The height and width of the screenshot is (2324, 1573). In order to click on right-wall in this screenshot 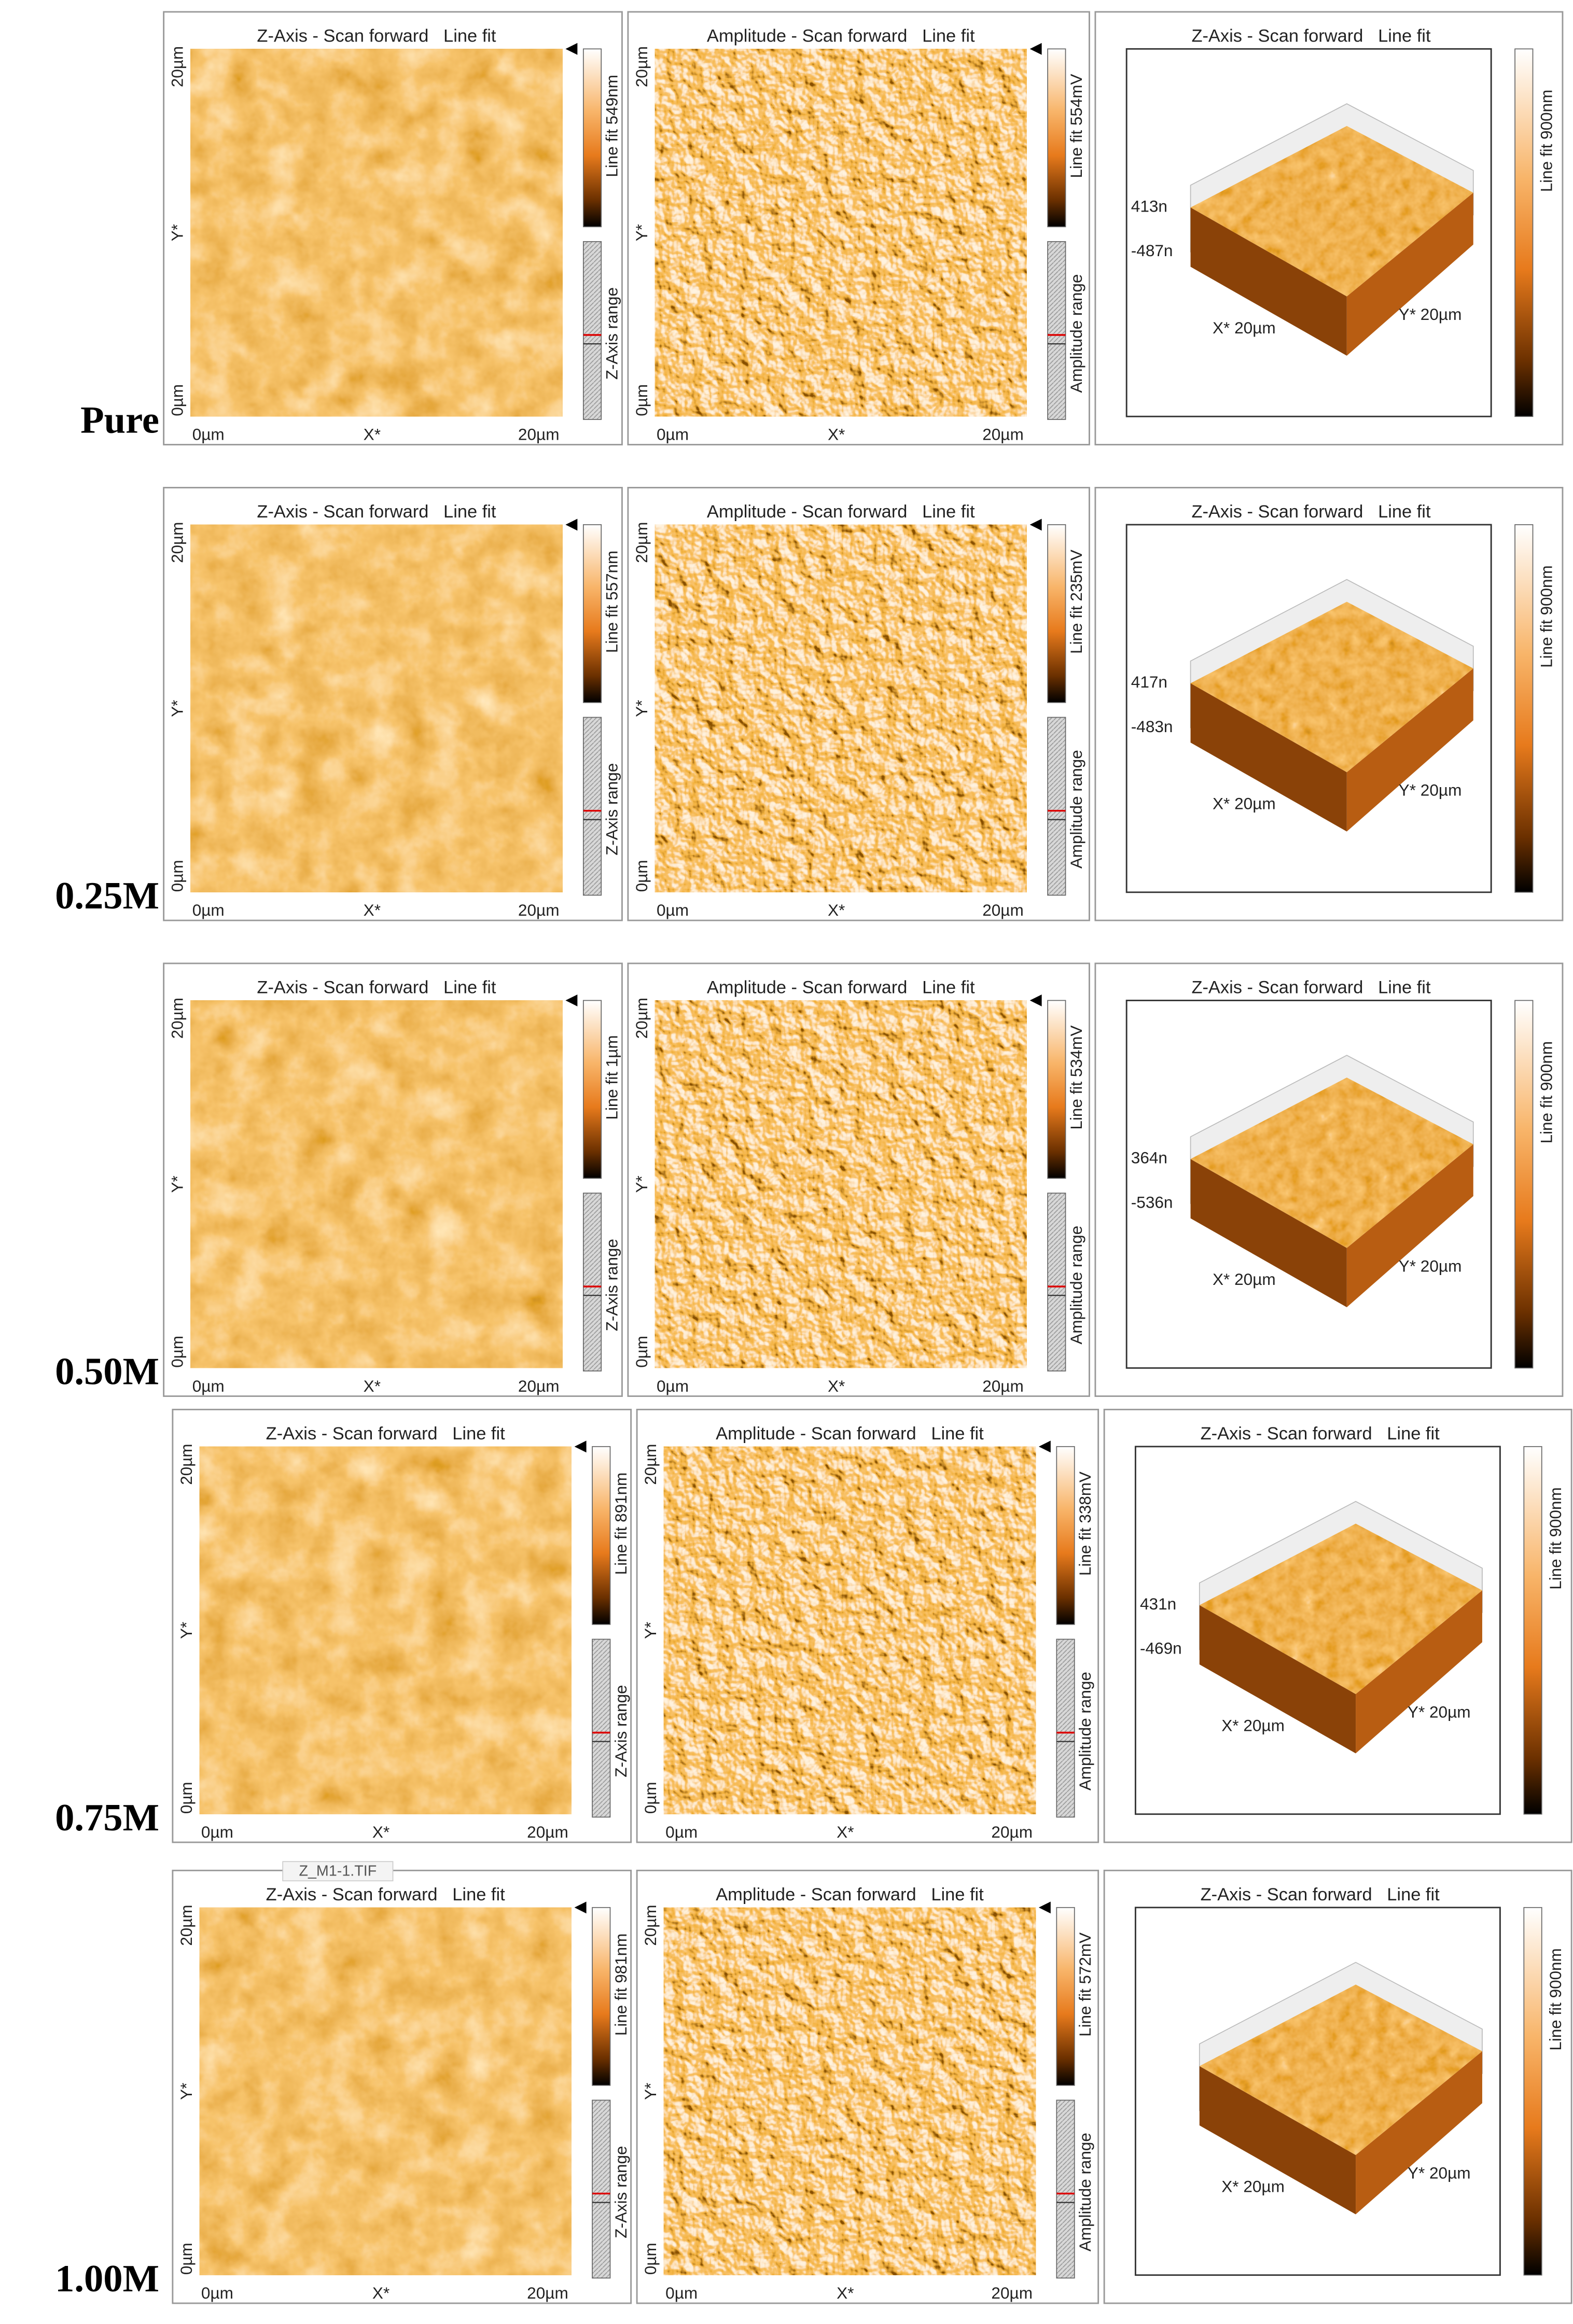, I will do `click(1409, 1226)`.